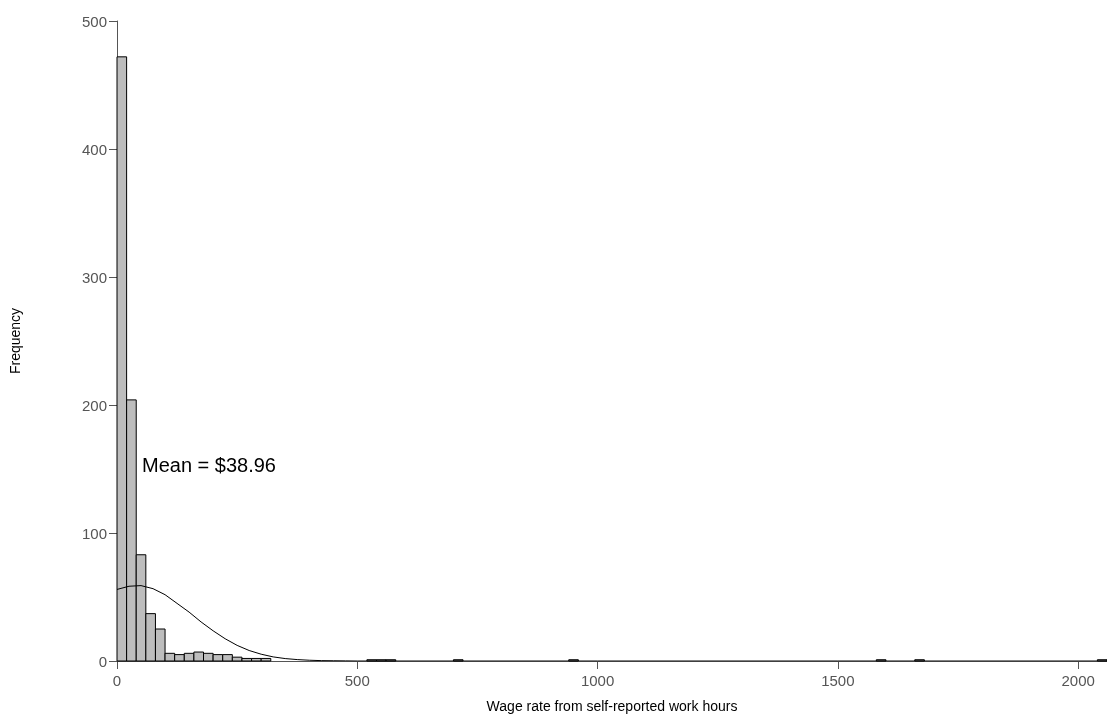  I want to click on y-tick-label: 100, so click(94, 533).